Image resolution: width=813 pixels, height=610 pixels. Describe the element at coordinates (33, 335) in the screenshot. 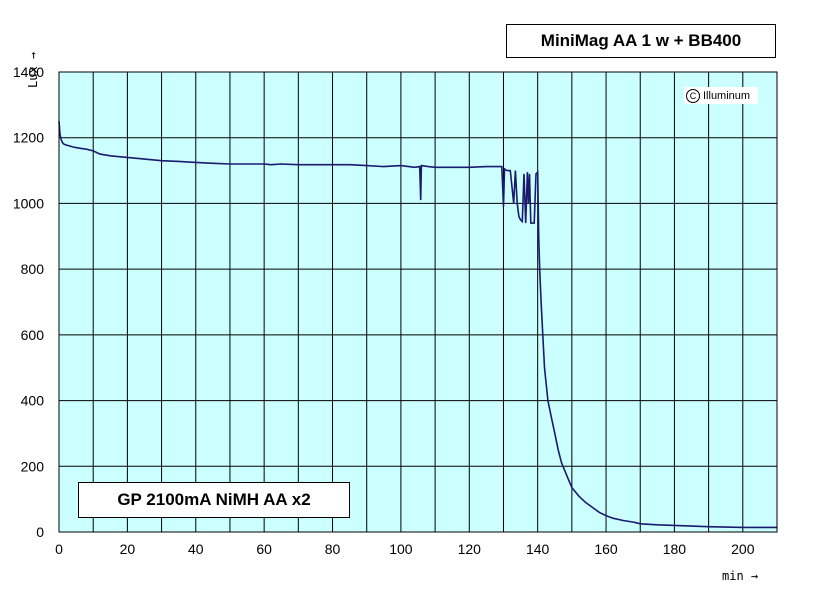

I see `y-tick-label: 600` at that location.